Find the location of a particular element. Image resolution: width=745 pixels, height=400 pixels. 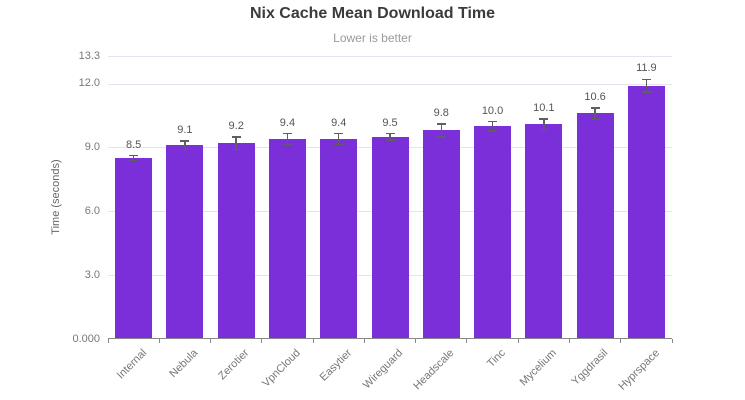

y-axis-title: Time (seconds) is located at coordinates (56, 197).